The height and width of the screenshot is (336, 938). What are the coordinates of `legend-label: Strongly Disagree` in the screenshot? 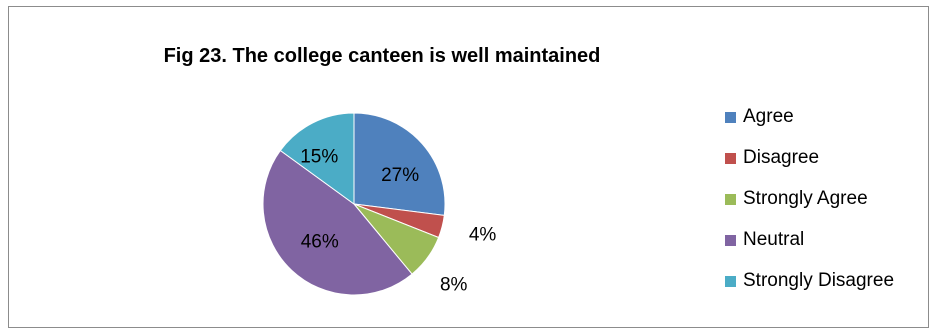 It's located at (819, 280).